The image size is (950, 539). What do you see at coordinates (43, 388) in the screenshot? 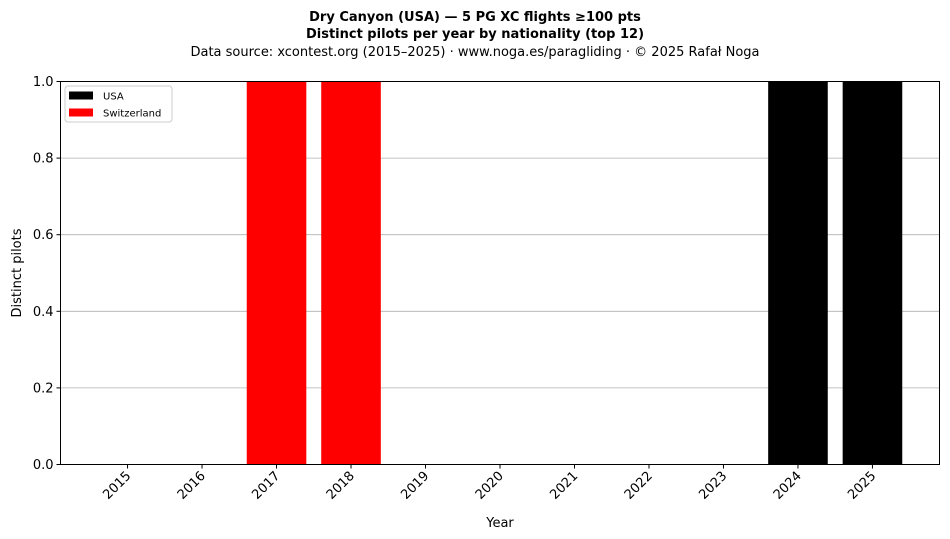
I see `y-tick-label: 0.2` at bounding box center [43, 388].